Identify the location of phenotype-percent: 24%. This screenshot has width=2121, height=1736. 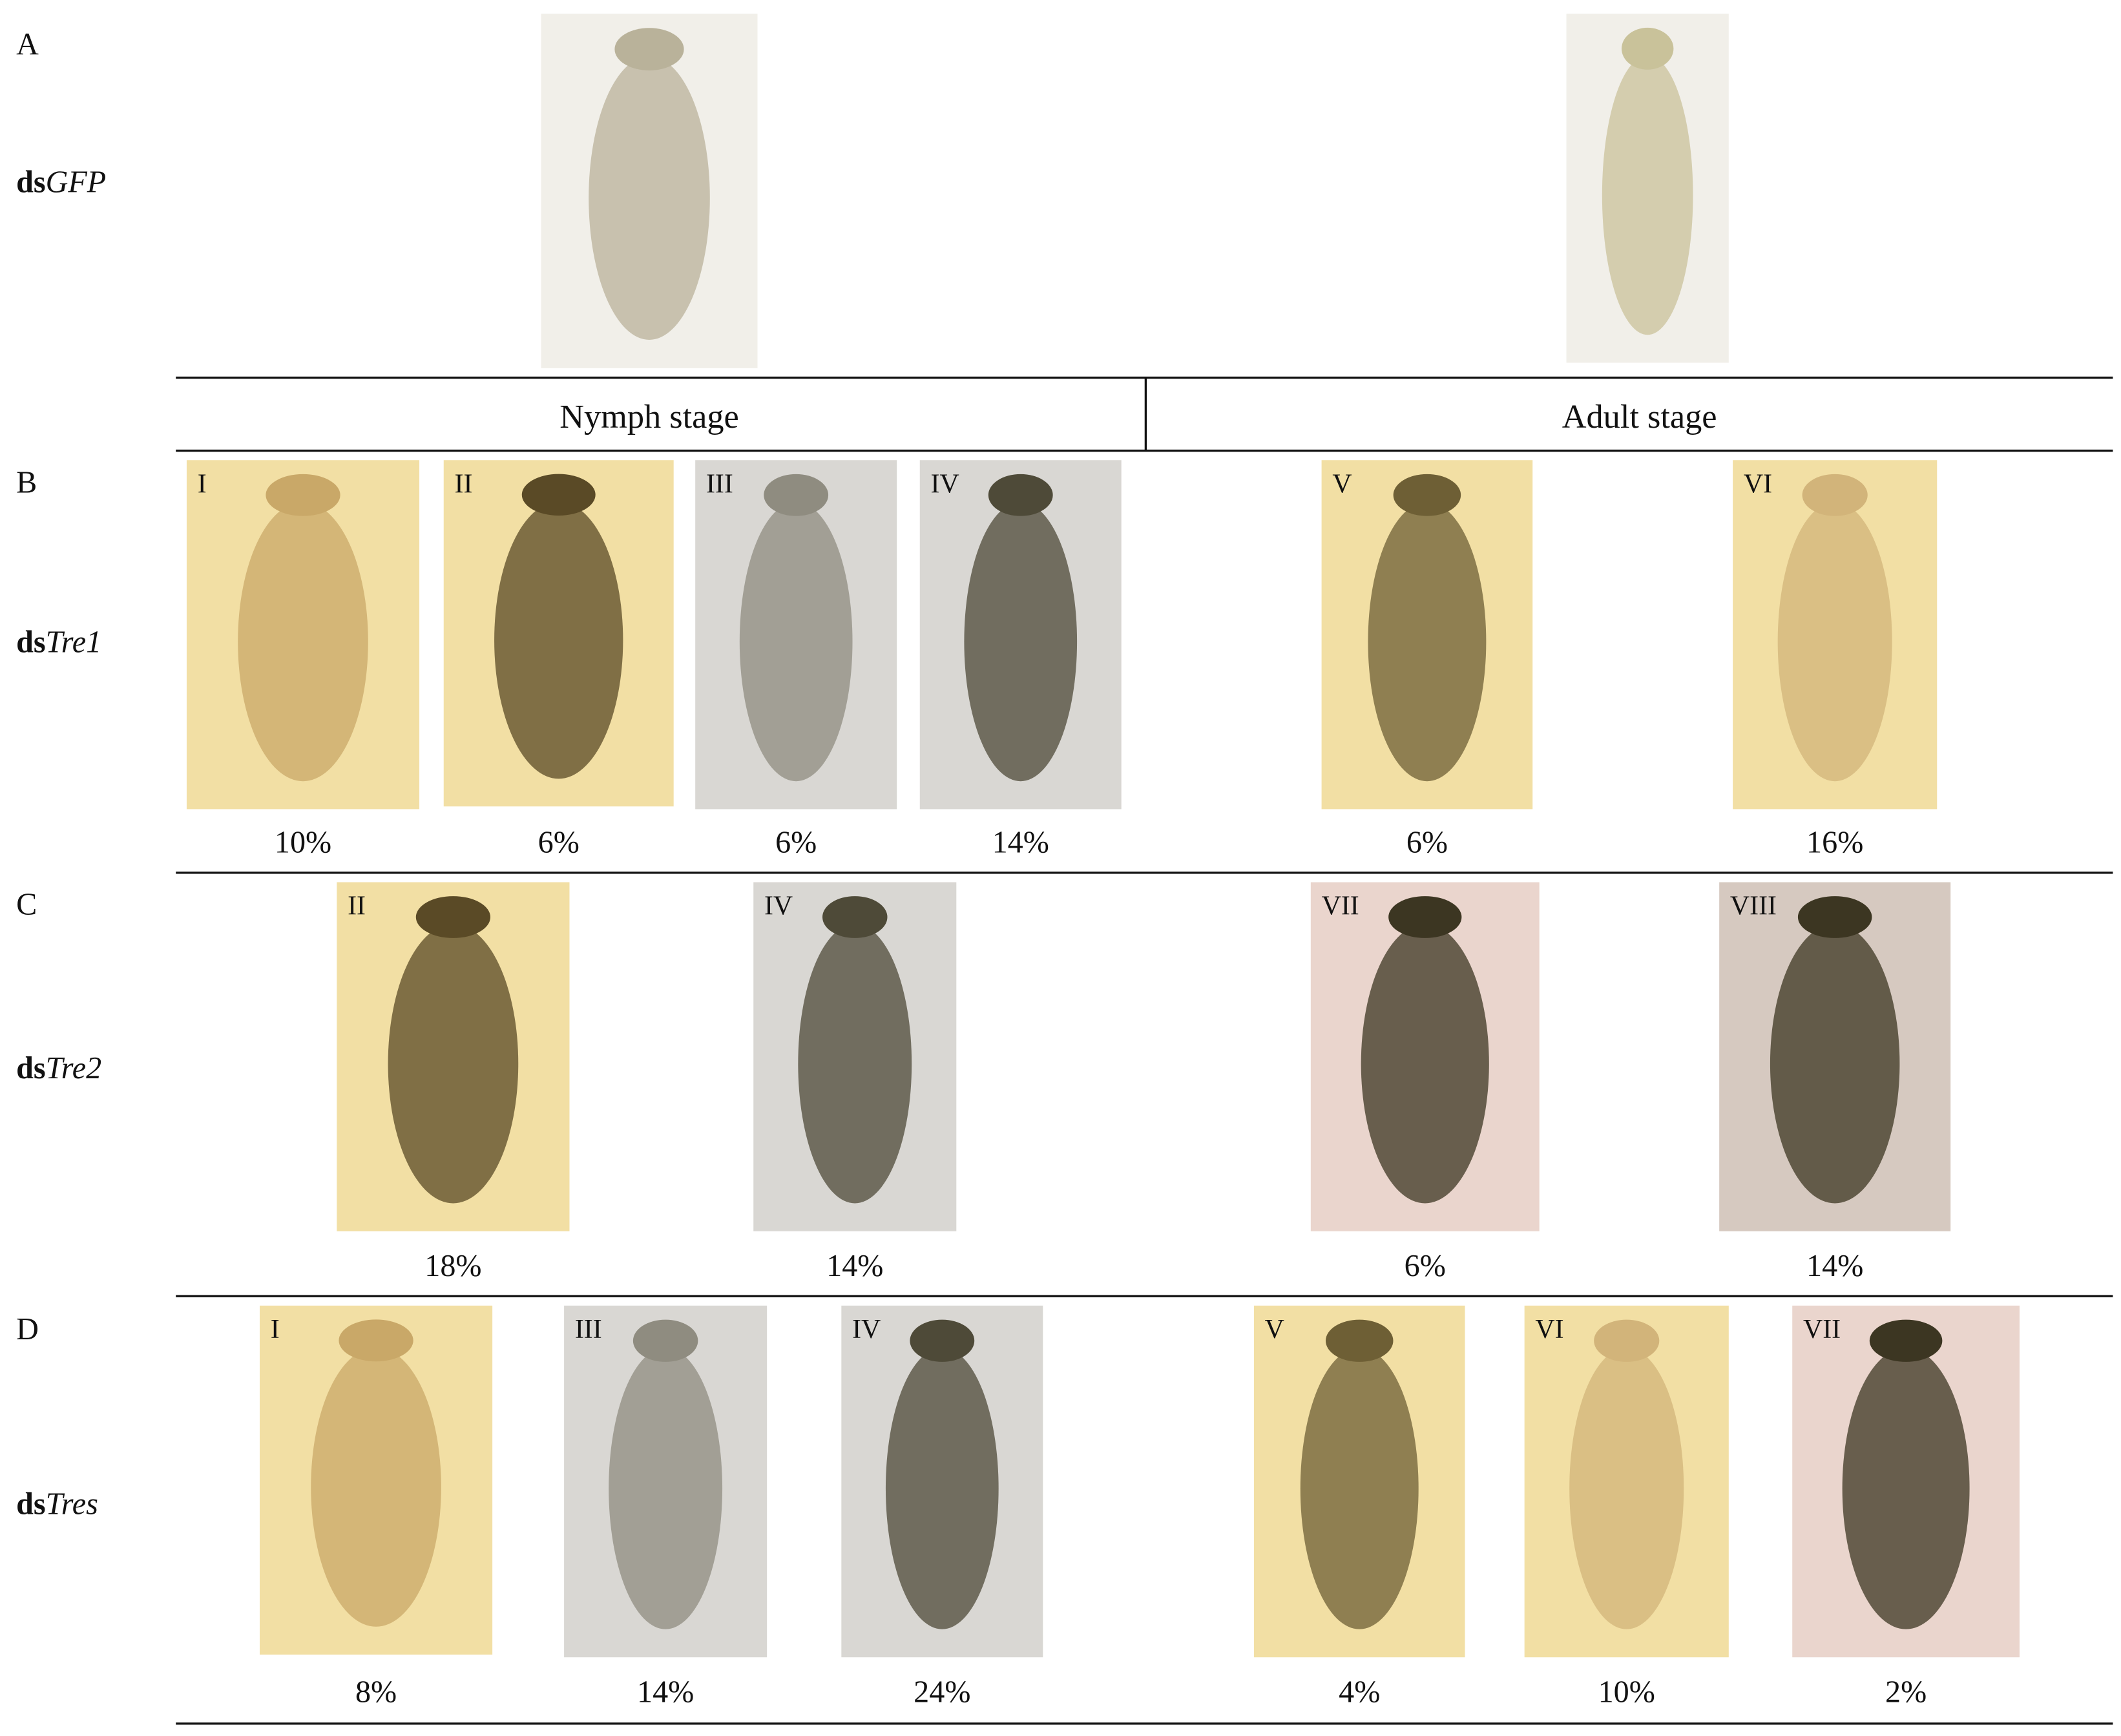
(942, 1692).